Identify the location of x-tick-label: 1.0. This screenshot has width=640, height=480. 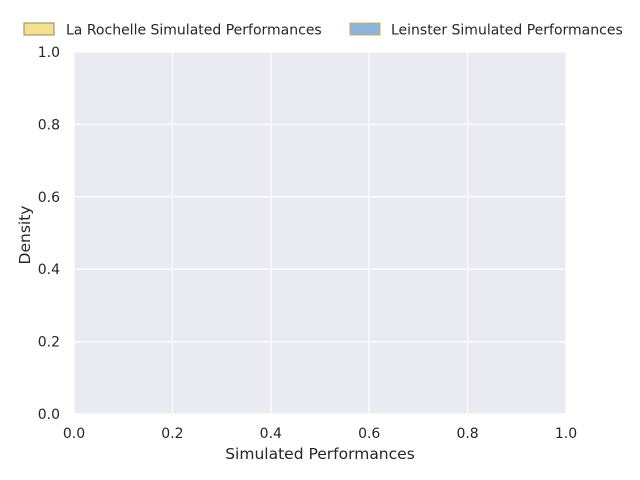
(566, 434).